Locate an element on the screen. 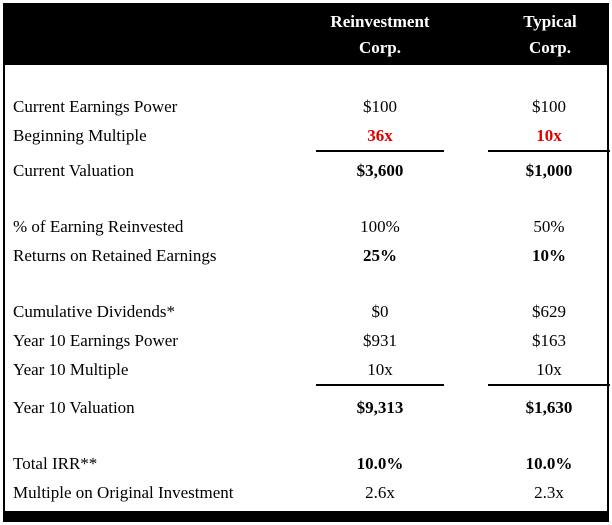  typical-value: 10% is located at coordinates (549, 255).